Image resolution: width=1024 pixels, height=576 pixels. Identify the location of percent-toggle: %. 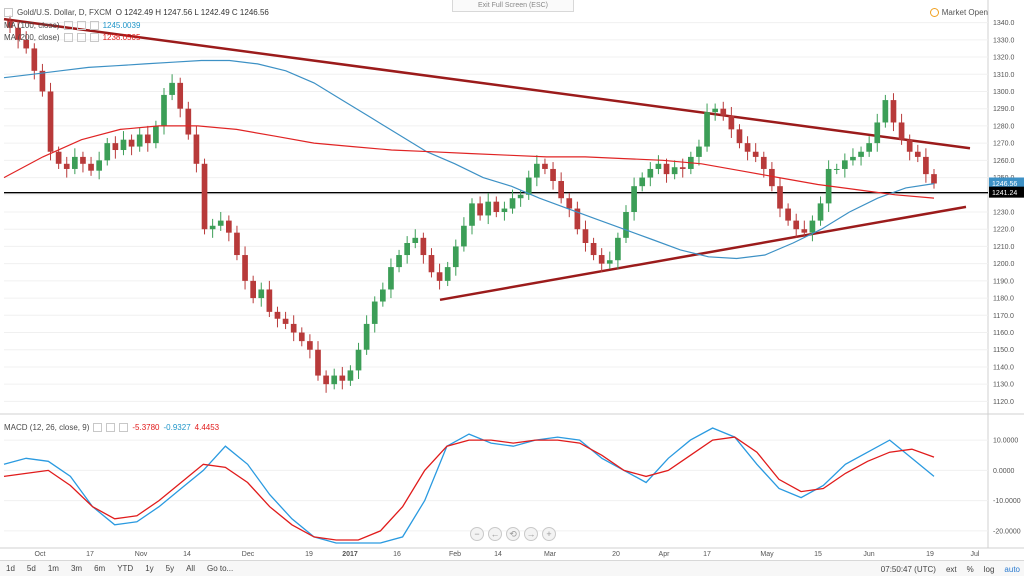
(970, 569).